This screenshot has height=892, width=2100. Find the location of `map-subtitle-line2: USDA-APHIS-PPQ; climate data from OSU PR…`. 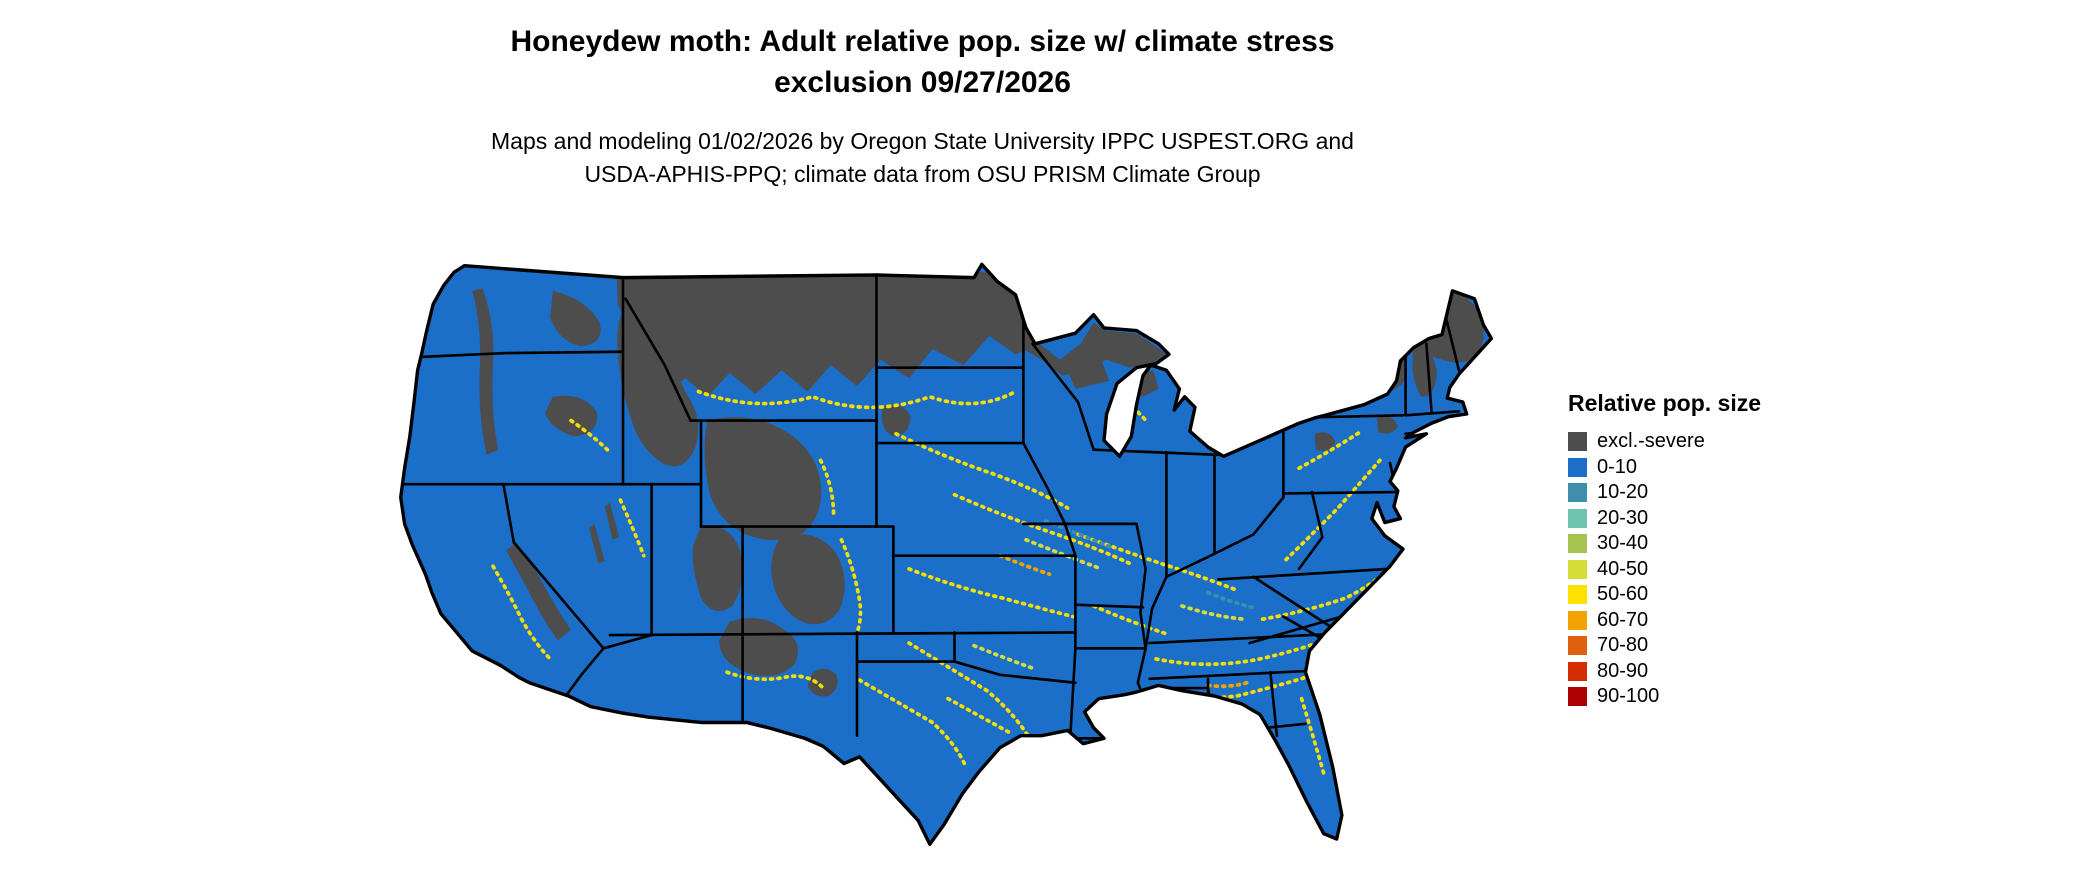

map-subtitle-line2: USDA-APHIS-PPQ; climate data from OSU PR… is located at coordinates (922, 174).